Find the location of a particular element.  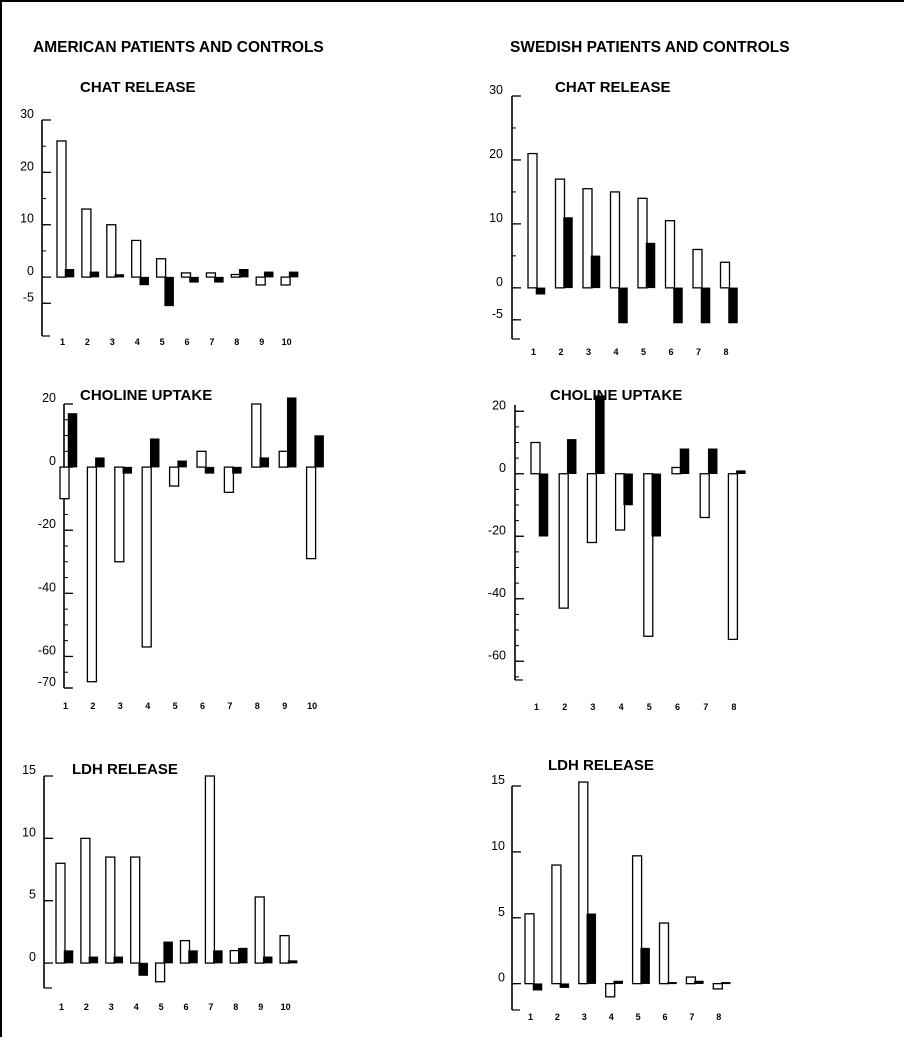

panel-3: LDH RELEASE 15 10 5 0 1 2 3 4 5 6 7 8 9 10 is located at coordinates (160, 886).